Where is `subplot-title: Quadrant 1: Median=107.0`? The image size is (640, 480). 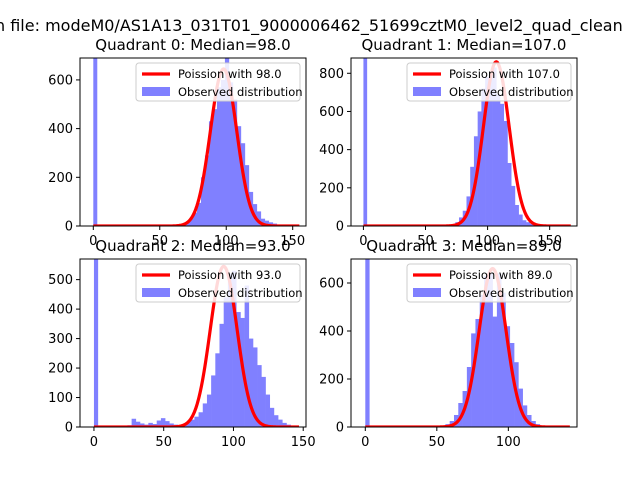 subplot-title: Quadrant 1: Median=107.0 is located at coordinates (464, 45).